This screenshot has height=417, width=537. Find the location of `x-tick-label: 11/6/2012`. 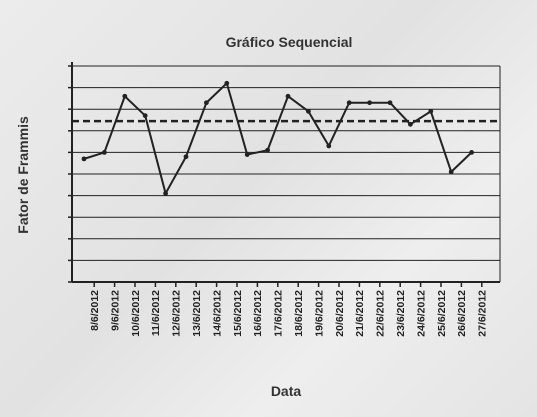

x-tick-label: 11/6/2012 is located at coordinates (156, 313).